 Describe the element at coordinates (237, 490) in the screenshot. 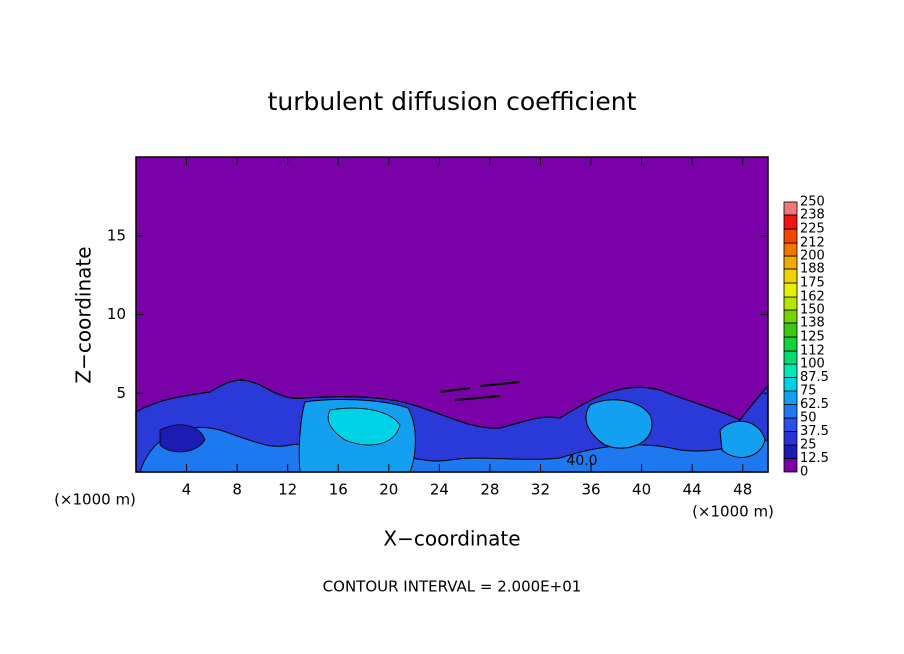

I see `x-tick-label: 8` at that location.